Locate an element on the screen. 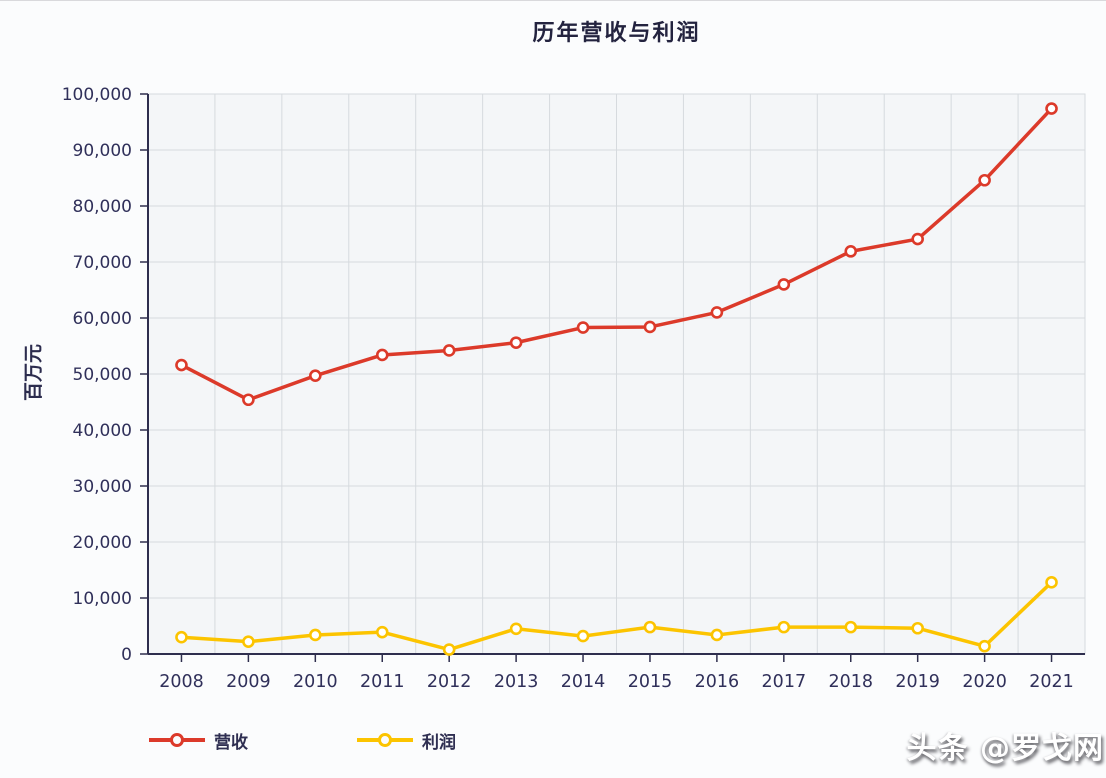 This screenshot has width=1106, height=778. data-point-营收-2012 is located at coordinates (449, 350).